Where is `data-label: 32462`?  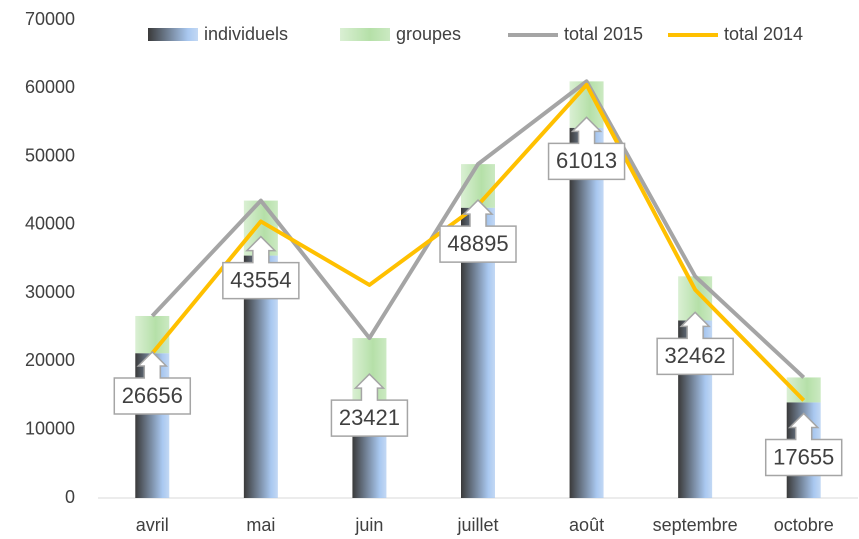 data-label: 32462 is located at coordinates (695, 355).